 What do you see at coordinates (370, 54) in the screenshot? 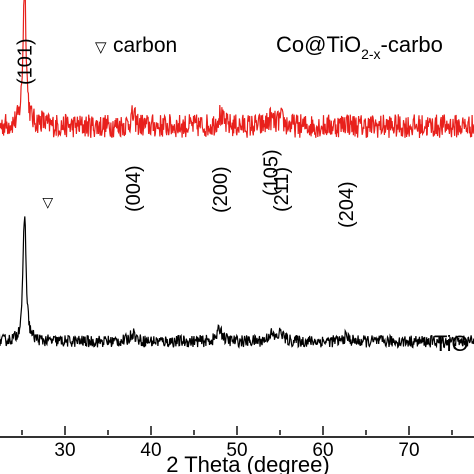
I see `sample-label-top-sub: 2-x` at bounding box center [370, 54].